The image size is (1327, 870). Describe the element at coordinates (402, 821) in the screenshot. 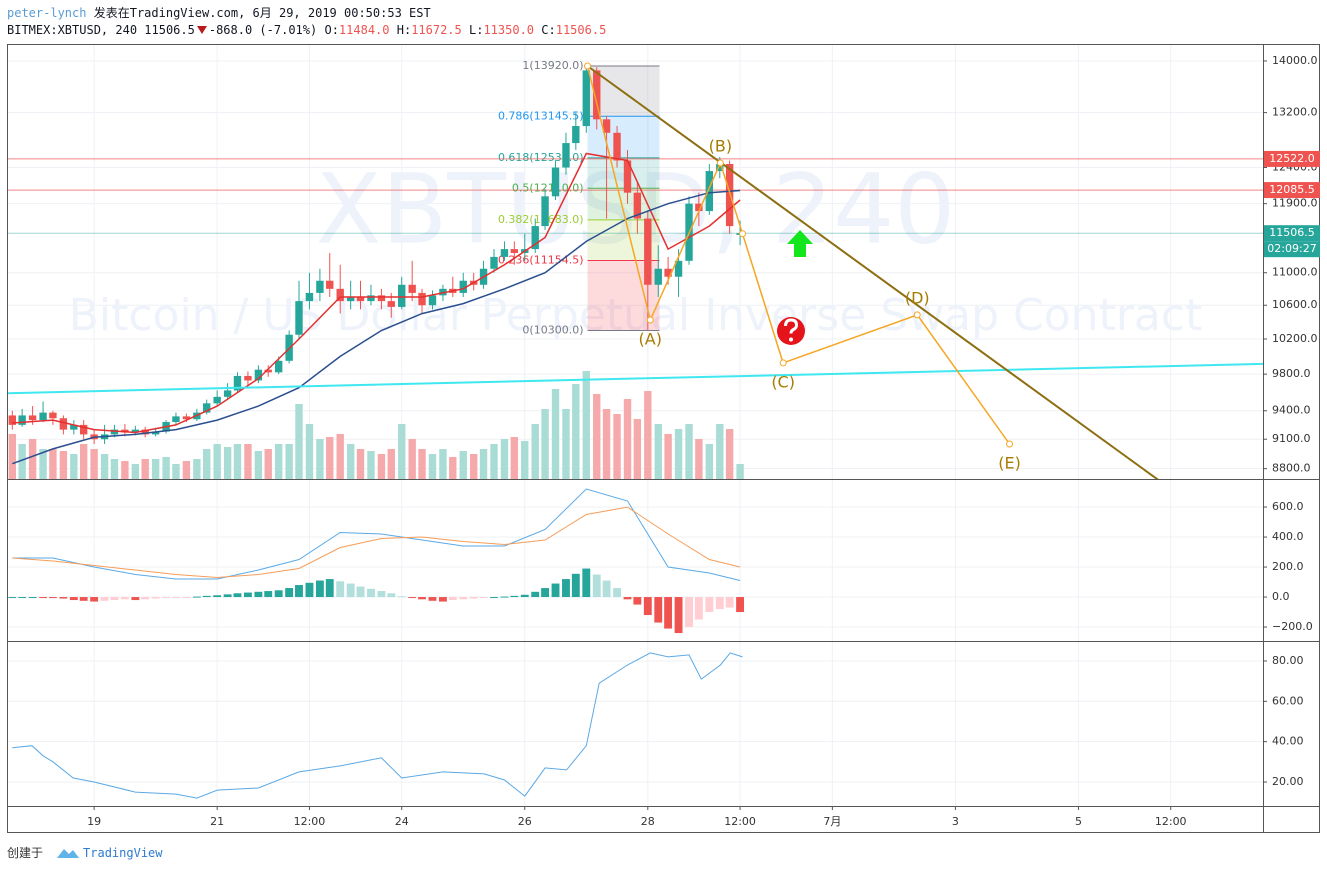

I see `x-tick-label: 24` at that location.